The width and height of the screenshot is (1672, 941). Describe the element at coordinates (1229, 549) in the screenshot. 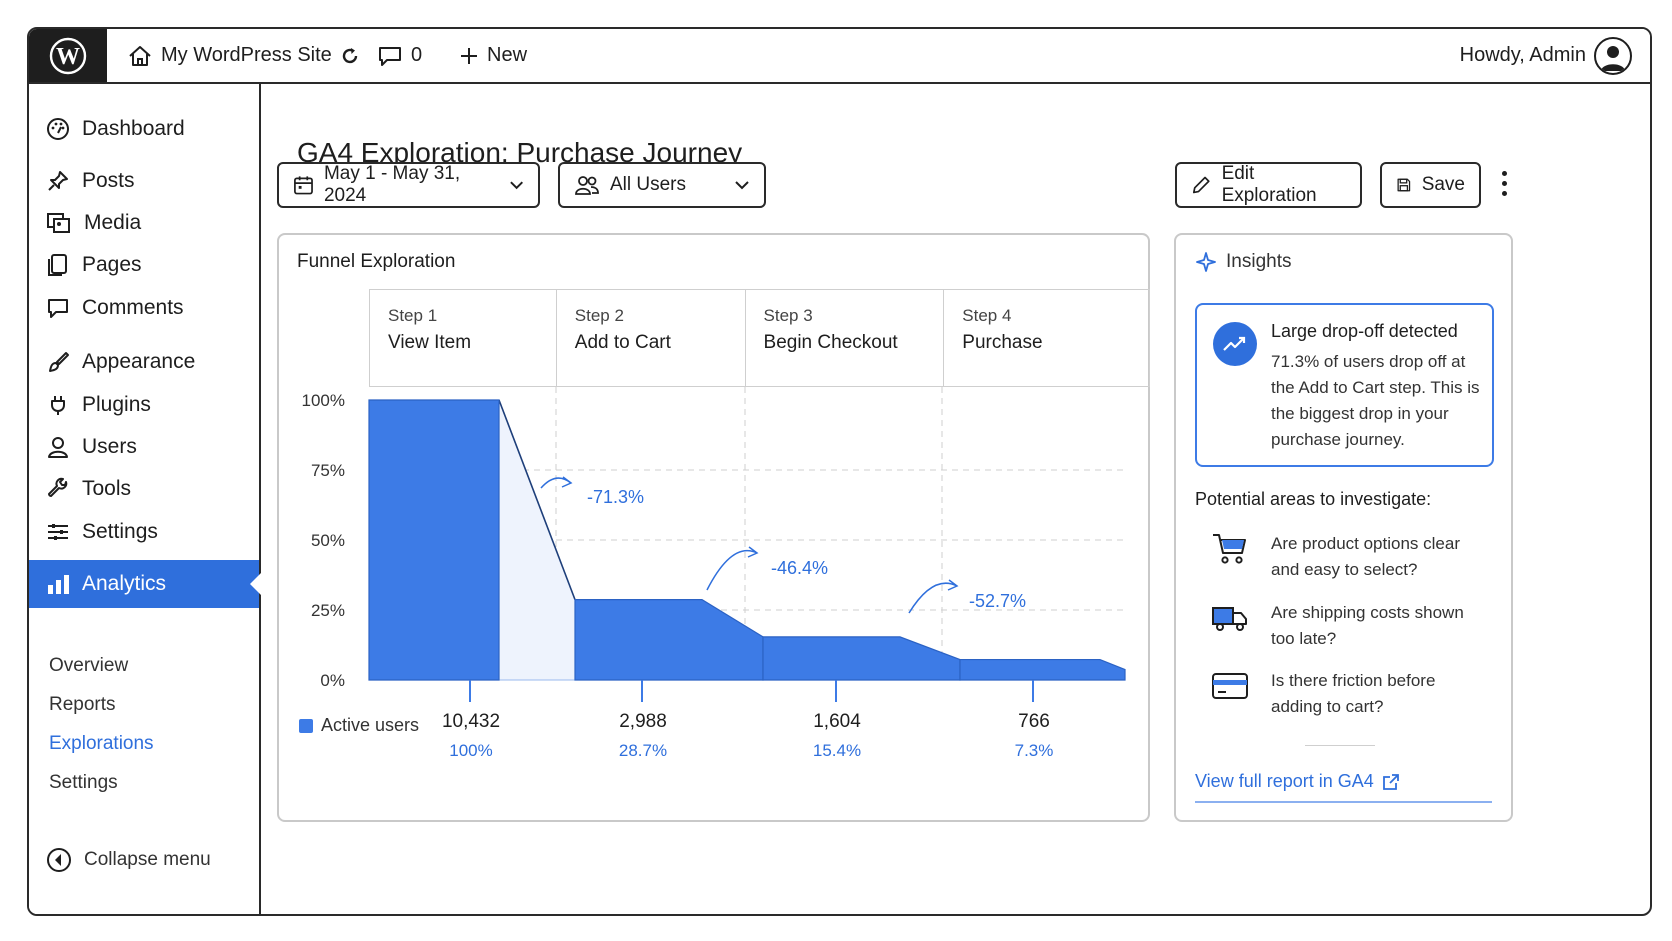

I see `cart-icon` at that location.